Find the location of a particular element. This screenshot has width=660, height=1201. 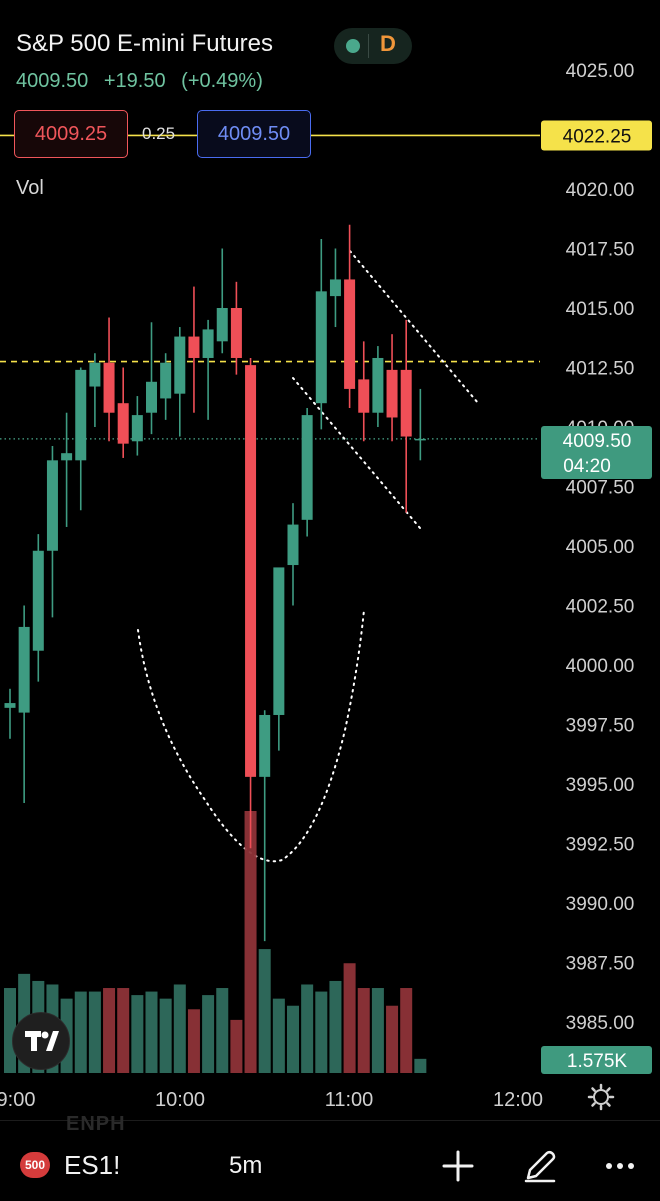

current-price-label: 4009.50 is located at coordinates (597, 441).